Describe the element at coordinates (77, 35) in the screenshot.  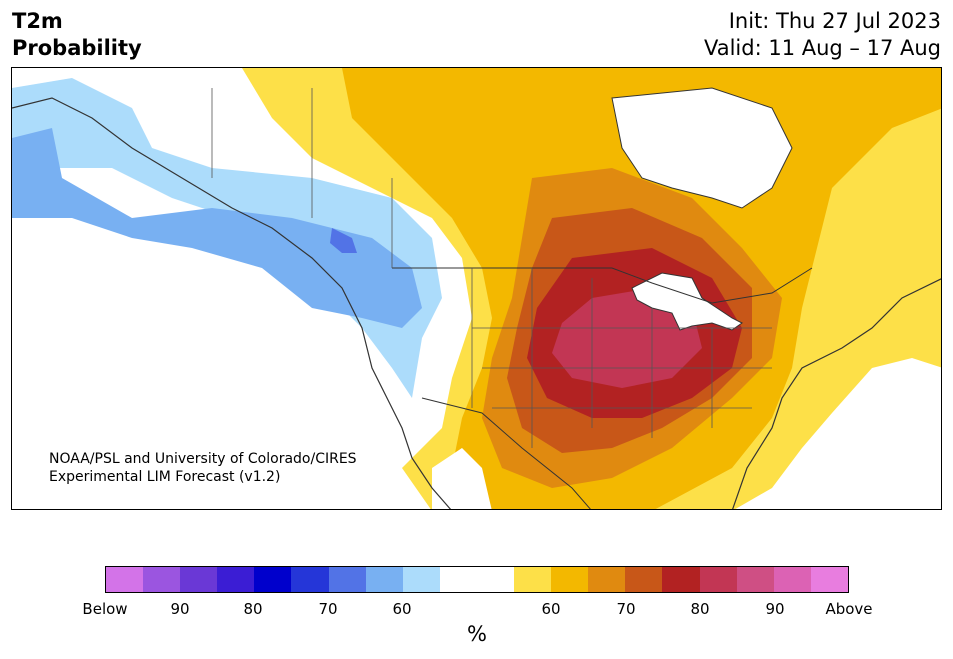
I see `map-title: T2m Probability` at that location.